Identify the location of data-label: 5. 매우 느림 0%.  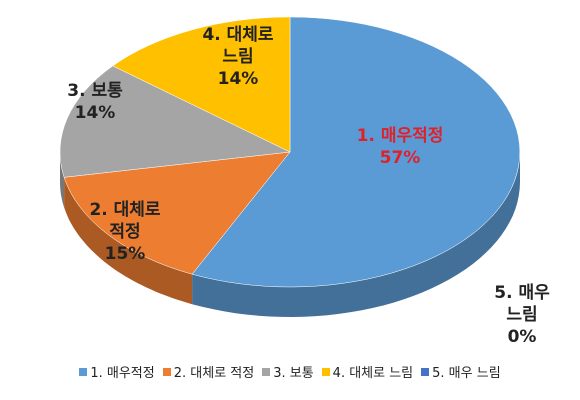
(522, 315).